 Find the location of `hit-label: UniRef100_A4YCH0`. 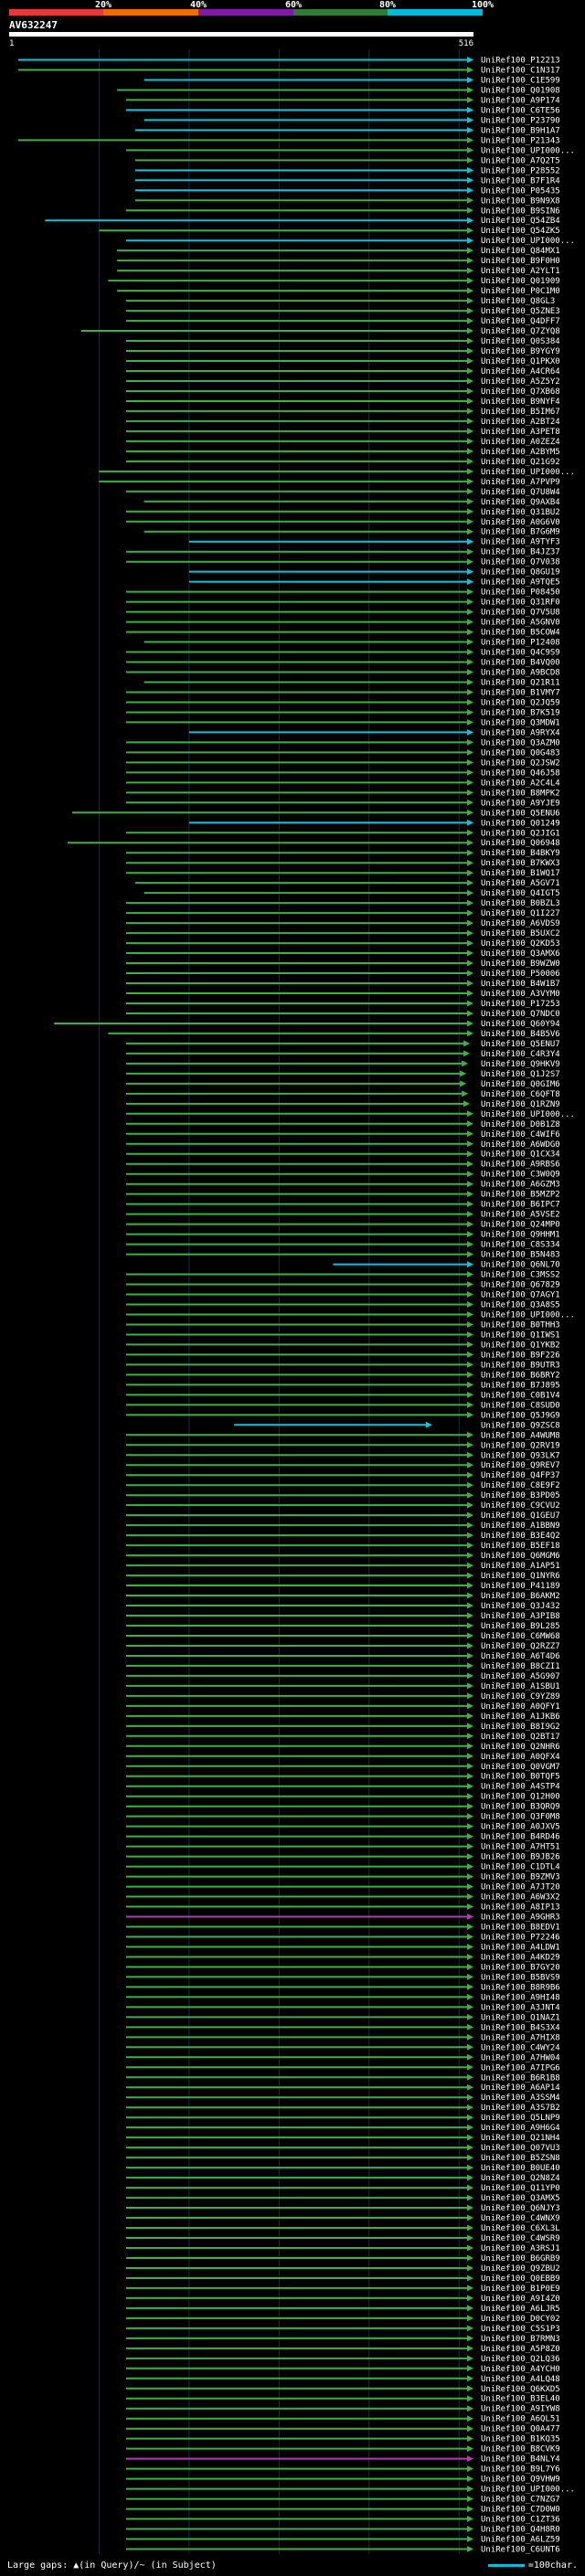

hit-label: UniRef100_A4YCH0 is located at coordinates (520, 2369).